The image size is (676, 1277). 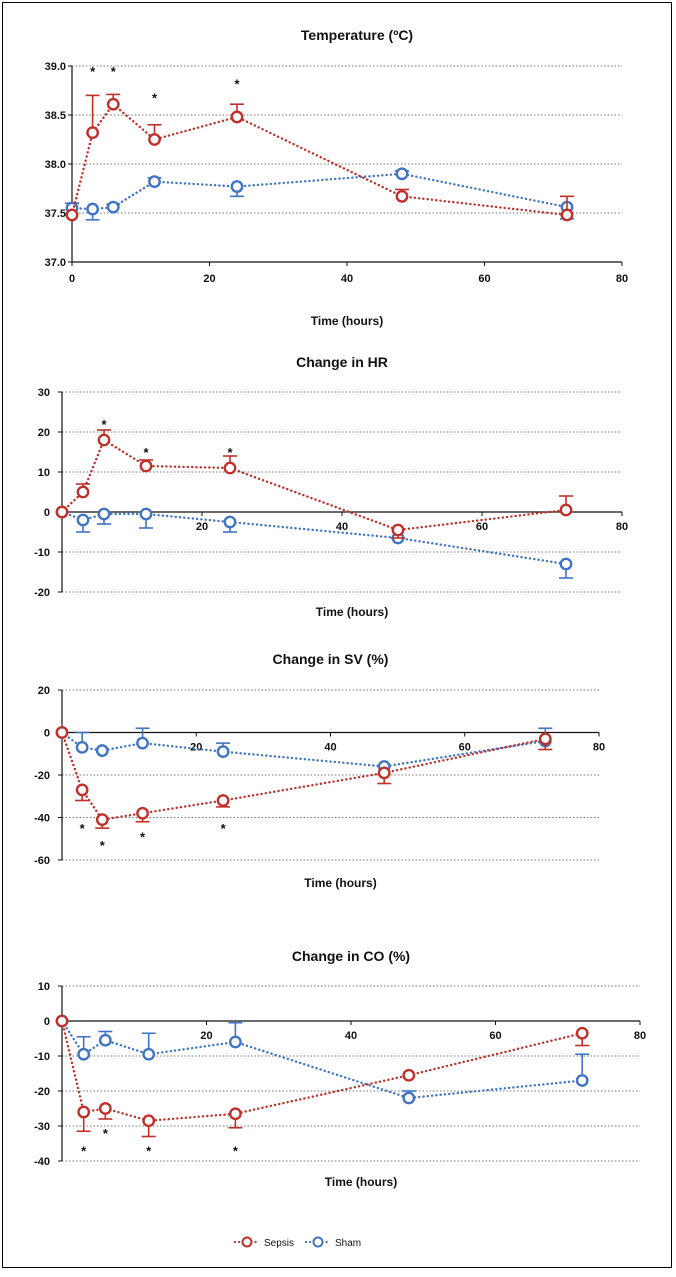 What do you see at coordinates (357, 35) in the screenshot?
I see `chart-title: Temperature (ºC)` at bounding box center [357, 35].